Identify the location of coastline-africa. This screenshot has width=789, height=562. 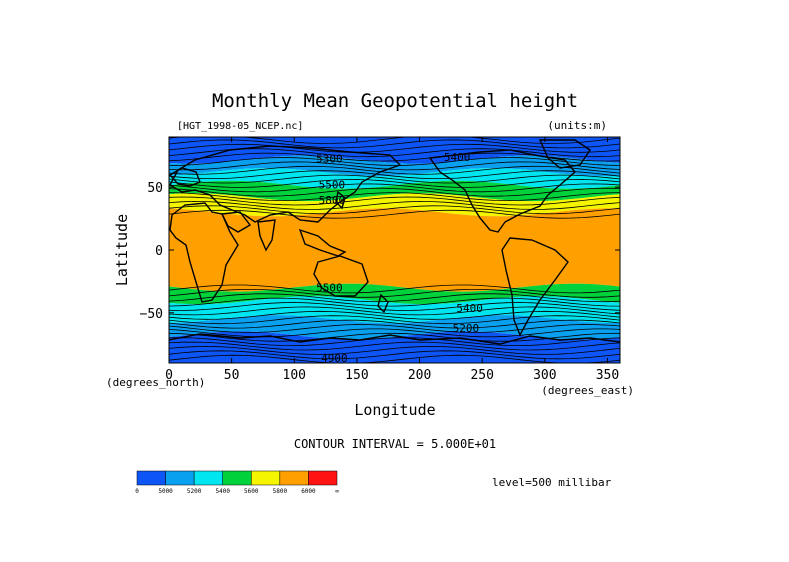
(204, 252).